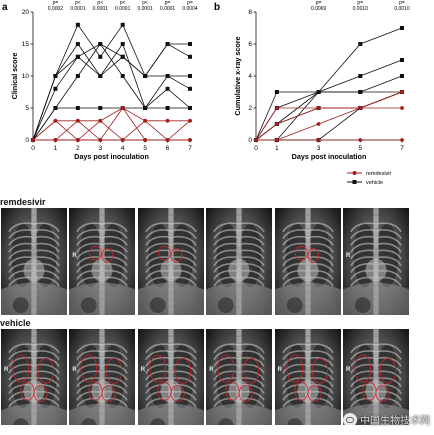 The image size is (434, 435). Describe the element at coordinates (250, 76) in the screenshot. I see `y-tick-label: 4` at that location.